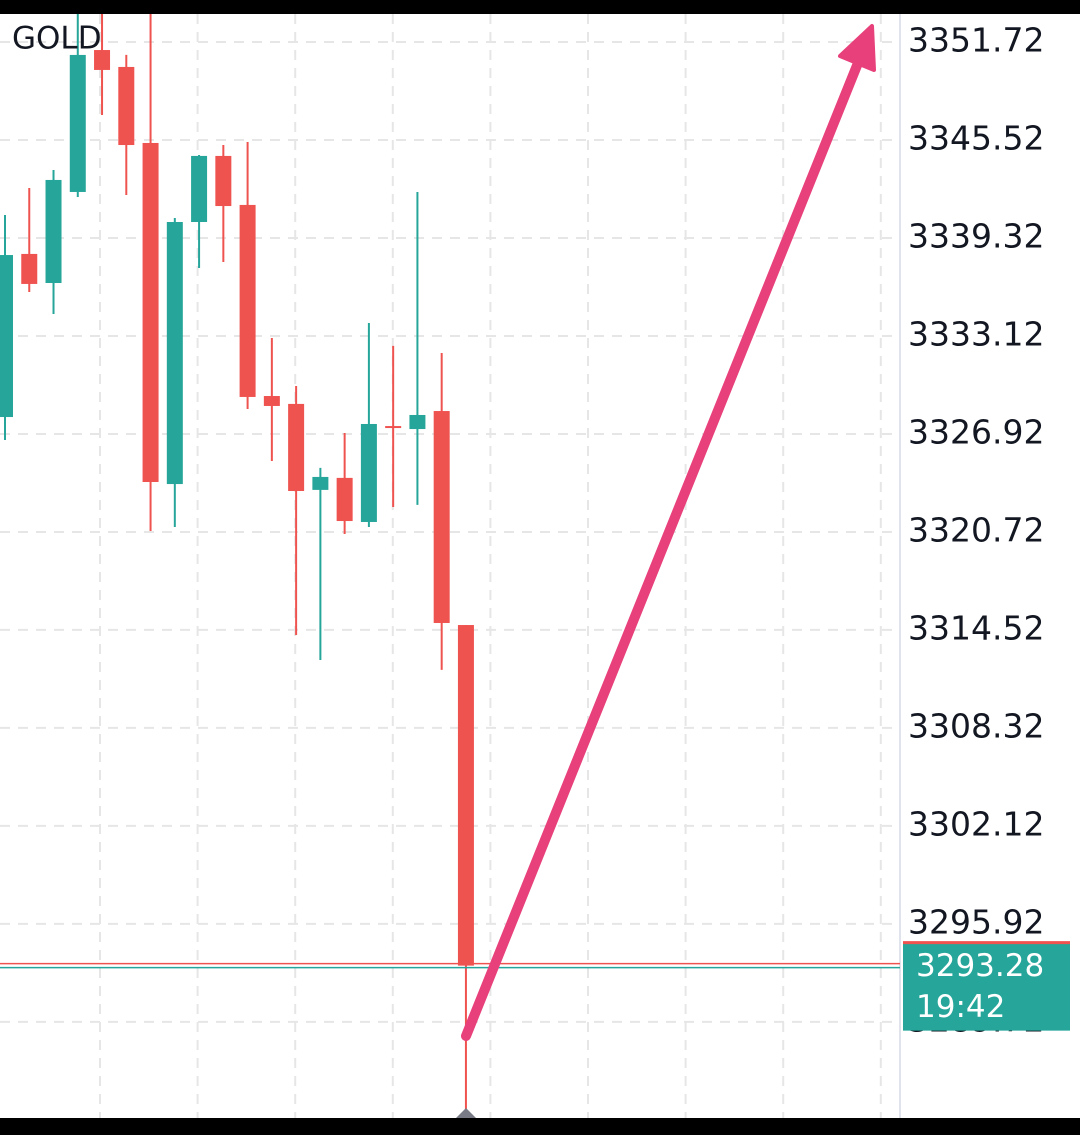  What do you see at coordinates (466, 1113) in the screenshot?
I see `bar-marker` at bounding box center [466, 1113].